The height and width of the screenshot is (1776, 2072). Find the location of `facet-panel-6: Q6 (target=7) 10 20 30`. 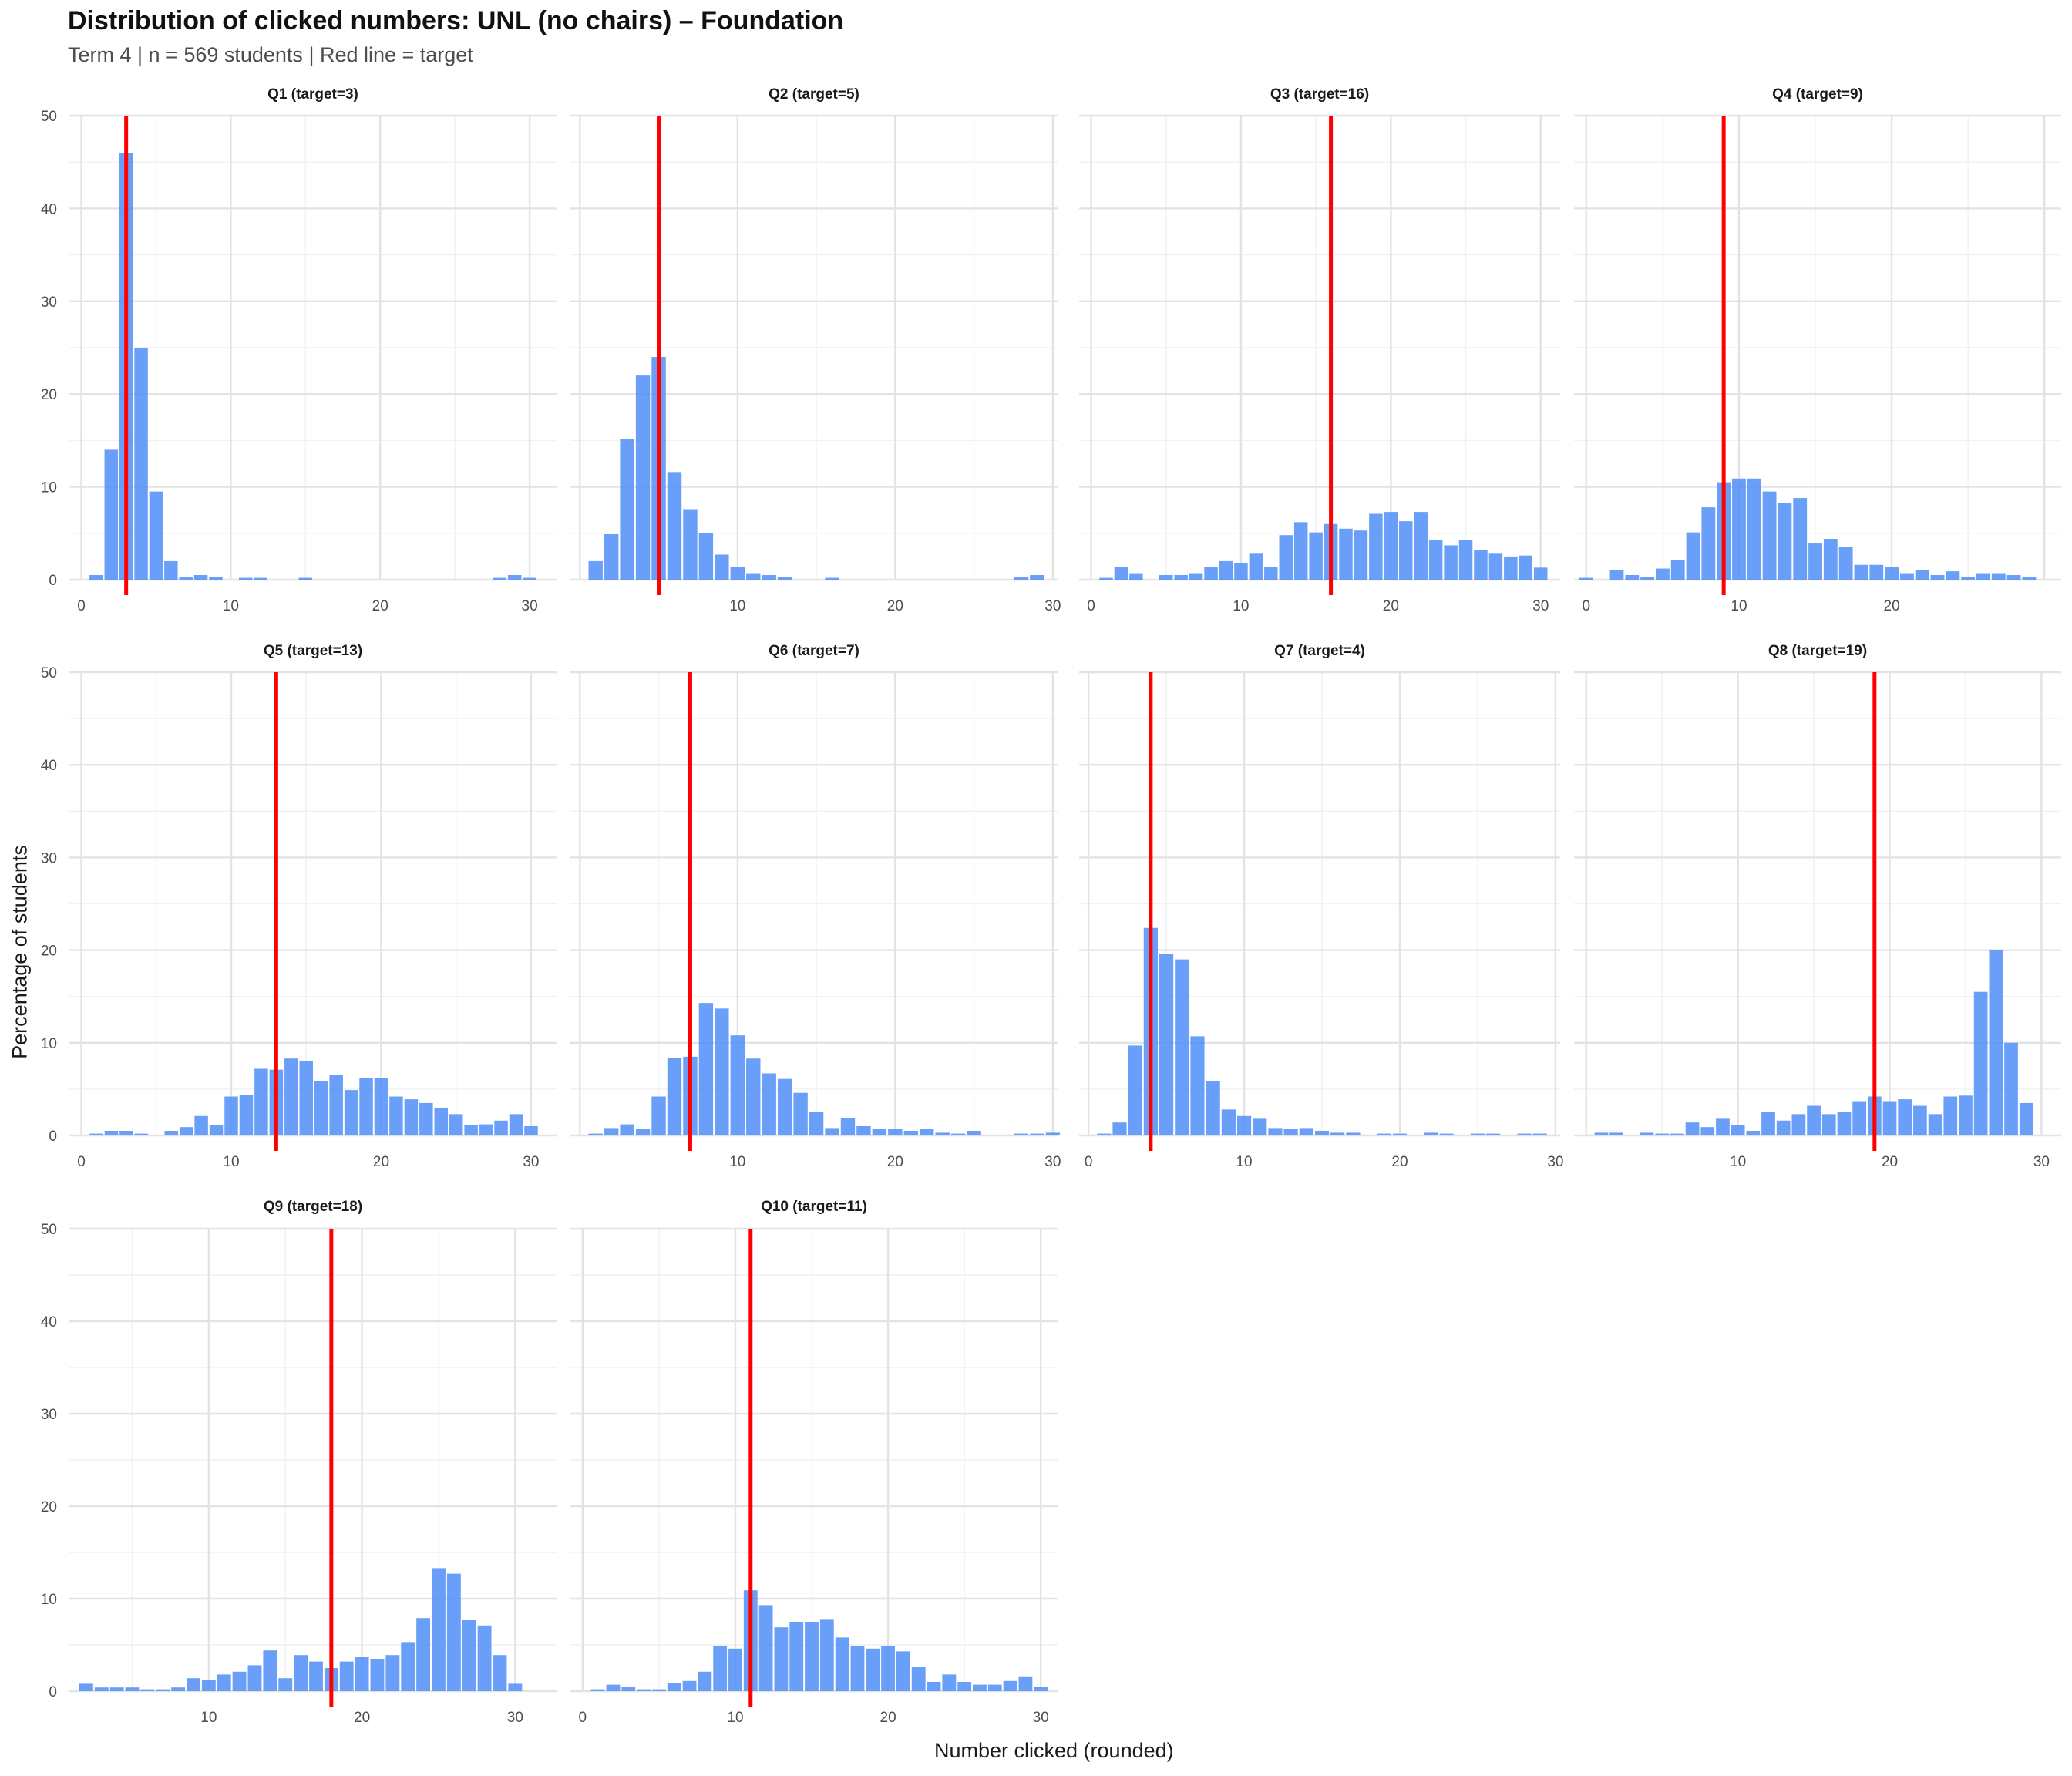

facet-panel-6: Q6 (target=7) 10 20 30 is located at coordinates (816, 906).